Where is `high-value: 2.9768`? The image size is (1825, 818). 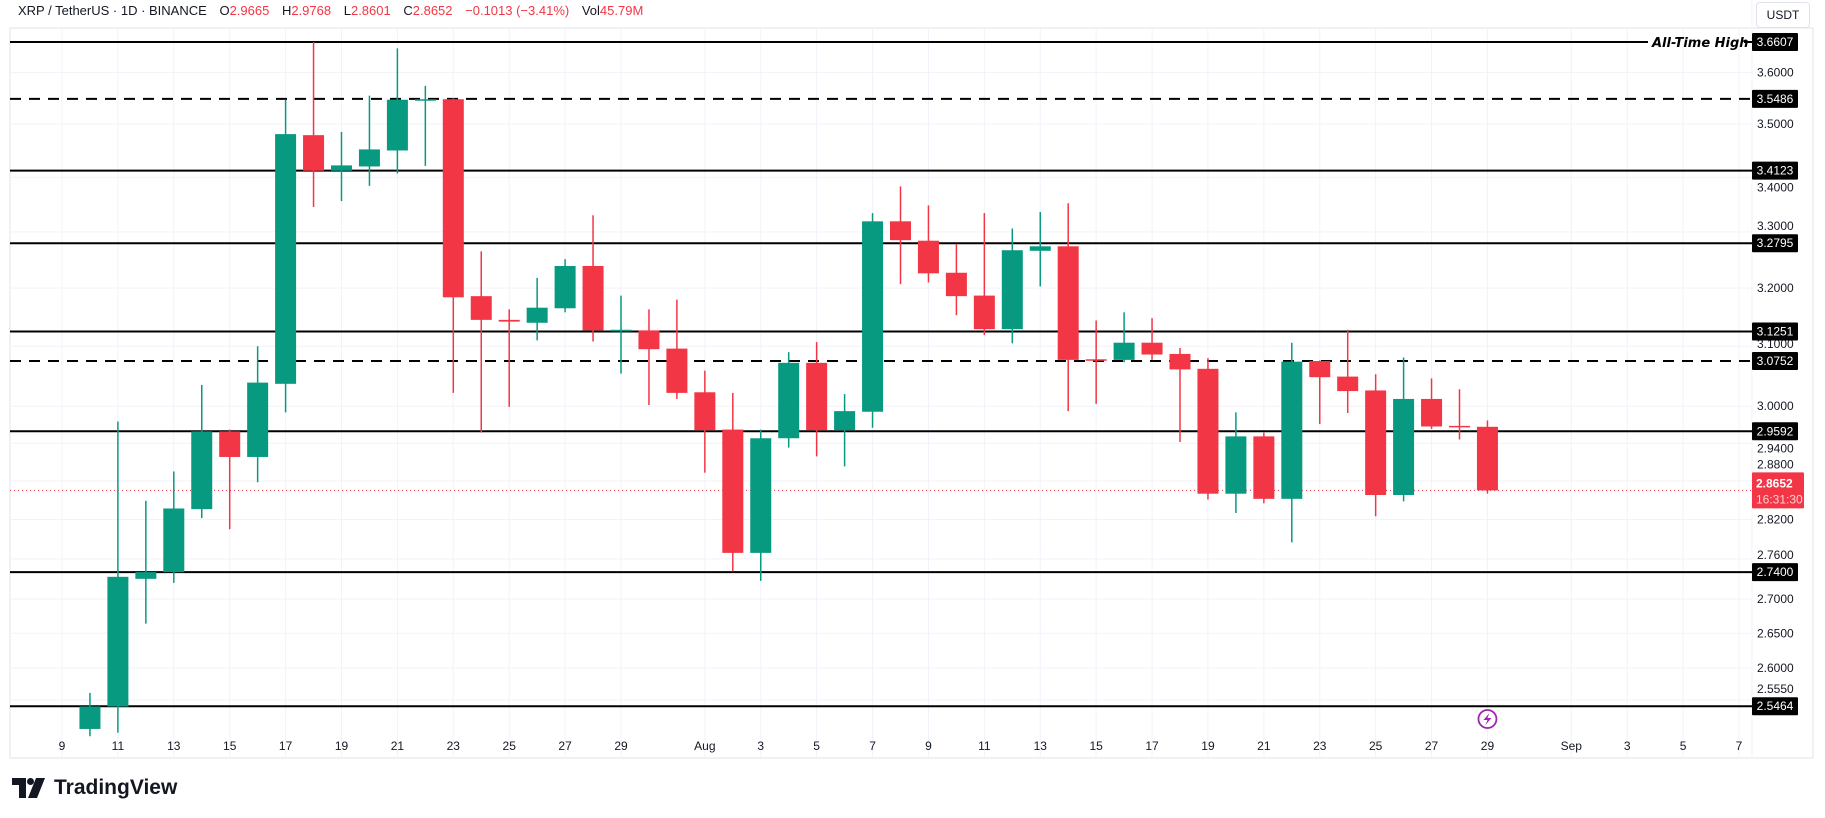 high-value: 2.9768 is located at coordinates (311, 10).